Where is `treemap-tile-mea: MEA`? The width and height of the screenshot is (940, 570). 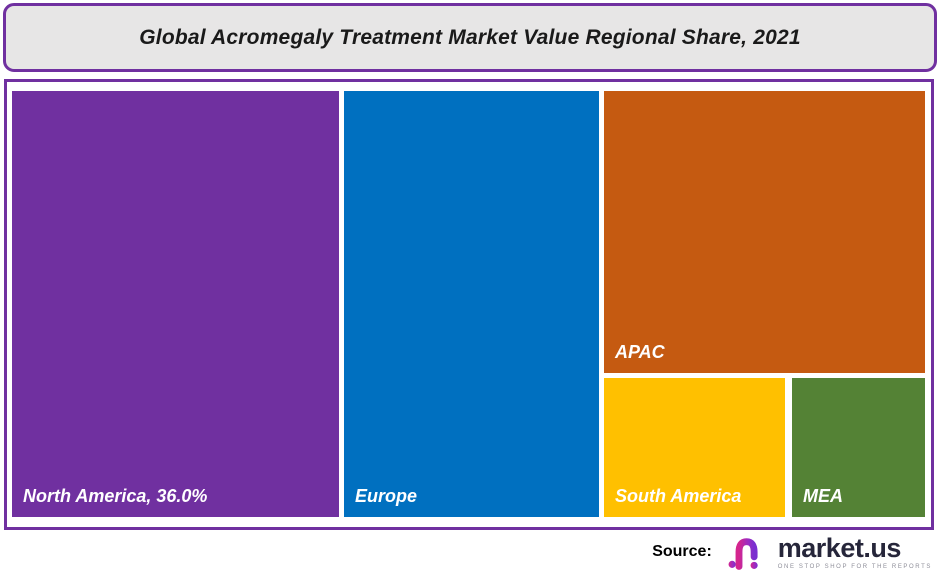 treemap-tile-mea: MEA is located at coordinates (858, 447).